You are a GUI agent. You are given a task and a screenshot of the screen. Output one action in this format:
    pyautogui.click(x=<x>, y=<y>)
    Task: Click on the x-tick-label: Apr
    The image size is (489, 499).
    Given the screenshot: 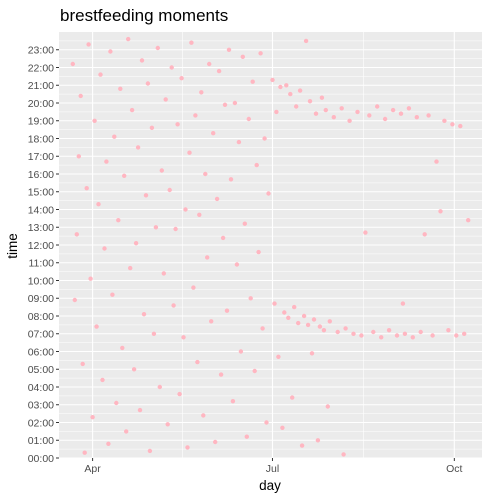 What is the action you would take?
    pyautogui.click(x=92, y=469)
    